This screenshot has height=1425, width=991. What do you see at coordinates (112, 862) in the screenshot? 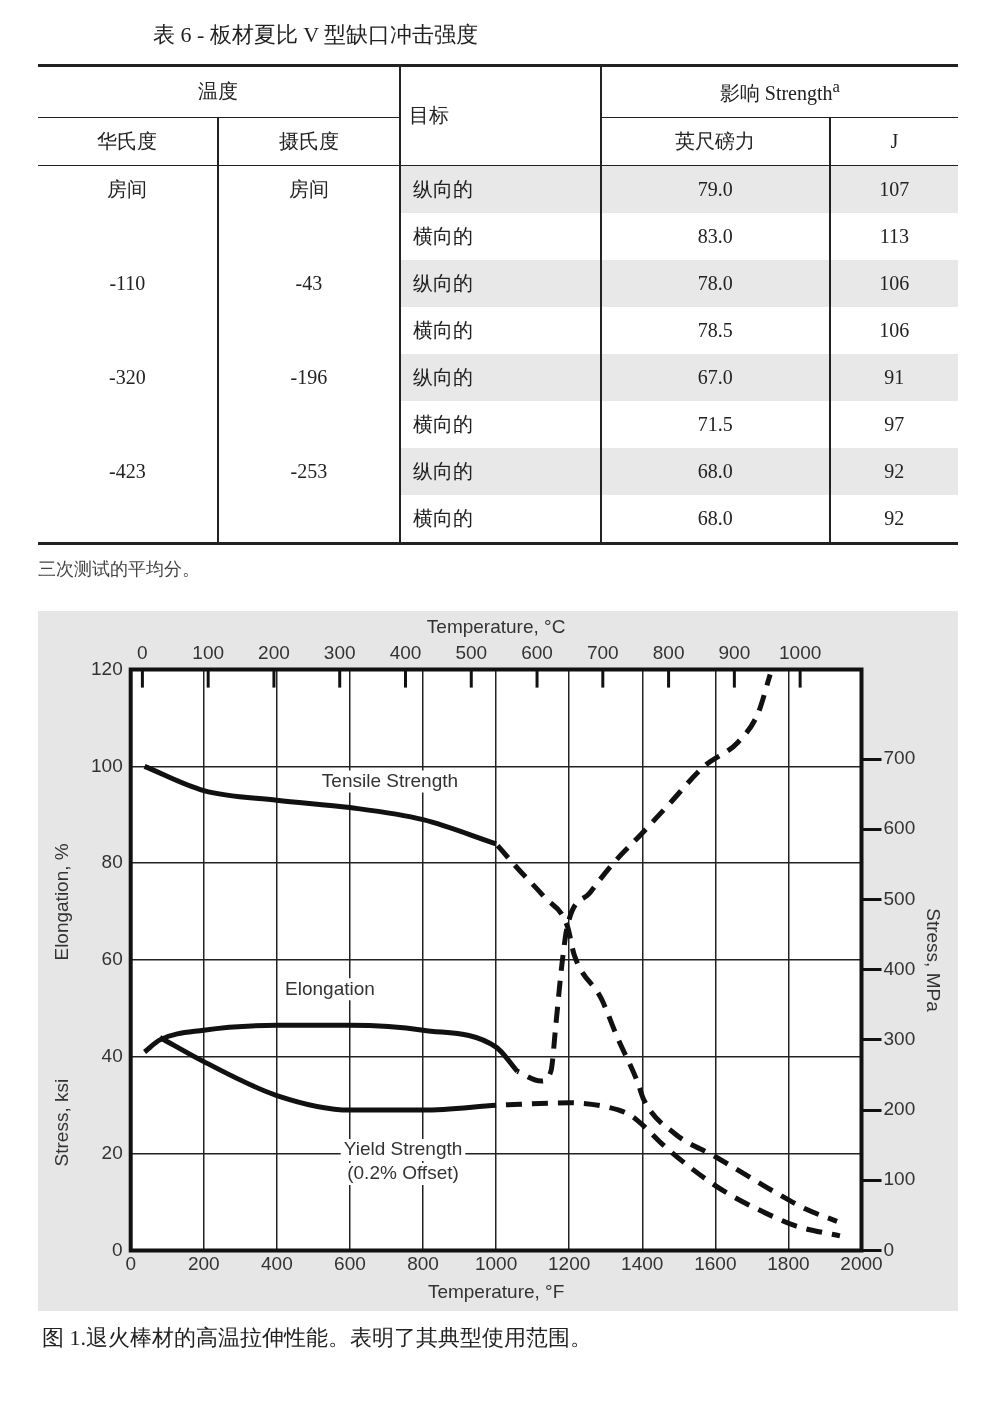
I see `y-tick-label: 80` at bounding box center [112, 862].